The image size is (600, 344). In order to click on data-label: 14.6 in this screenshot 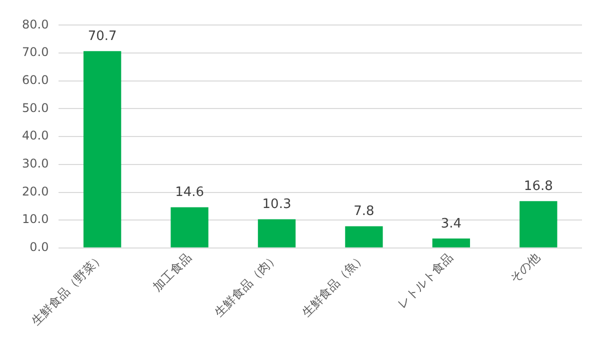, I will do `click(189, 192)`.